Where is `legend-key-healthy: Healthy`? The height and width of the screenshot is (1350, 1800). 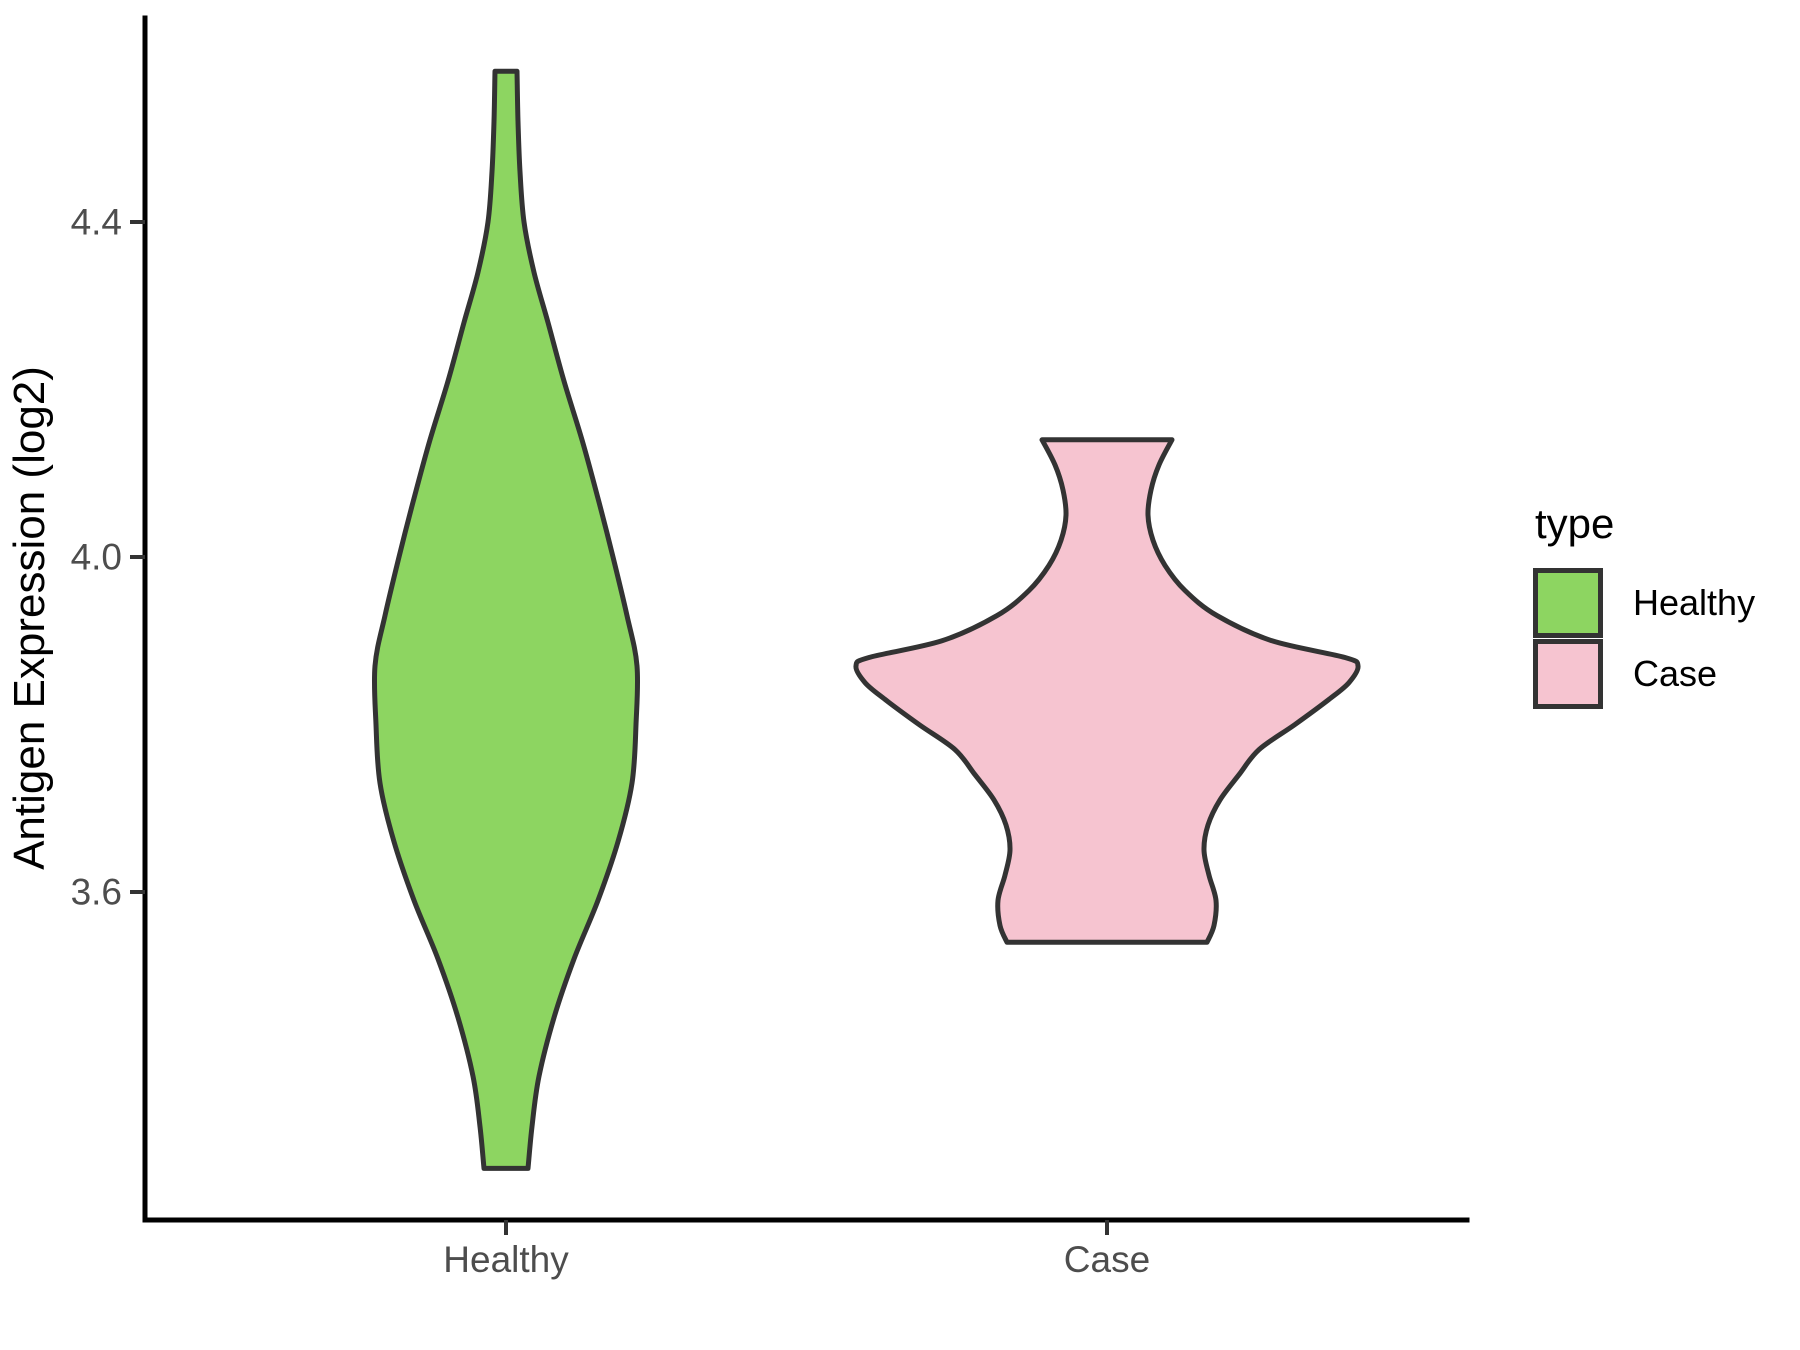
legend-key-healthy: Healthy is located at coordinates (1644, 603).